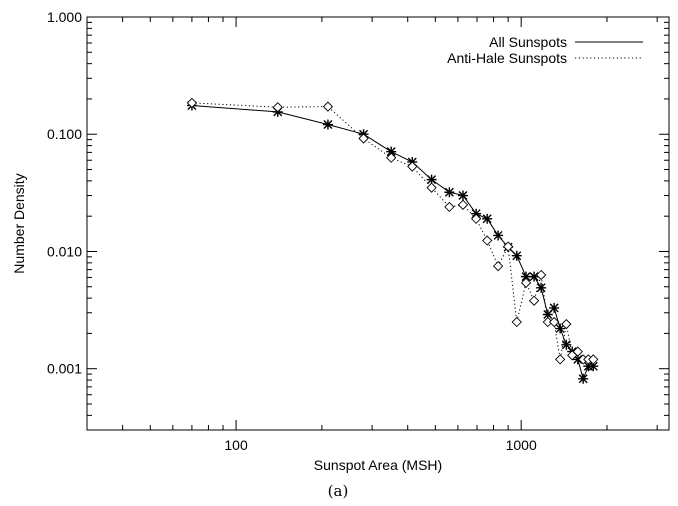 This screenshot has width=678, height=506. What do you see at coordinates (528, 42) in the screenshot?
I see `legend-label: All Sunspots` at bounding box center [528, 42].